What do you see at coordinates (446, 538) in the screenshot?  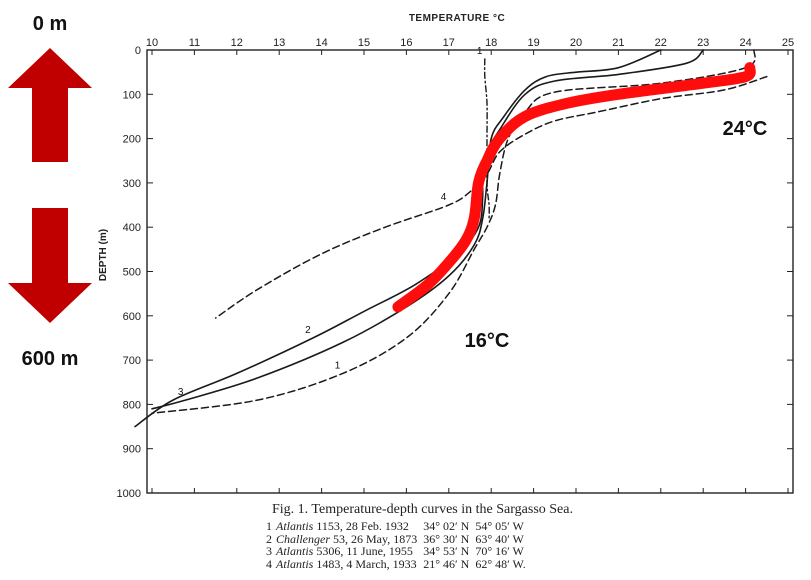 I see `station-latitude: 36° 30′ N` at bounding box center [446, 538].